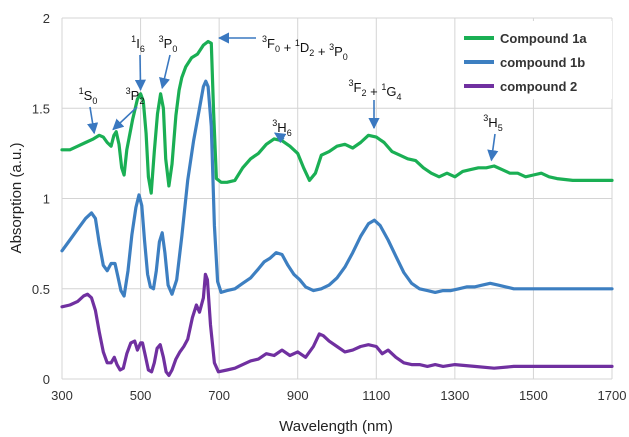 The width and height of the screenshot is (629, 437). Describe the element at coordinates (376, 395) in the screenshot. I see `x-tick-label: 1100` at that location.